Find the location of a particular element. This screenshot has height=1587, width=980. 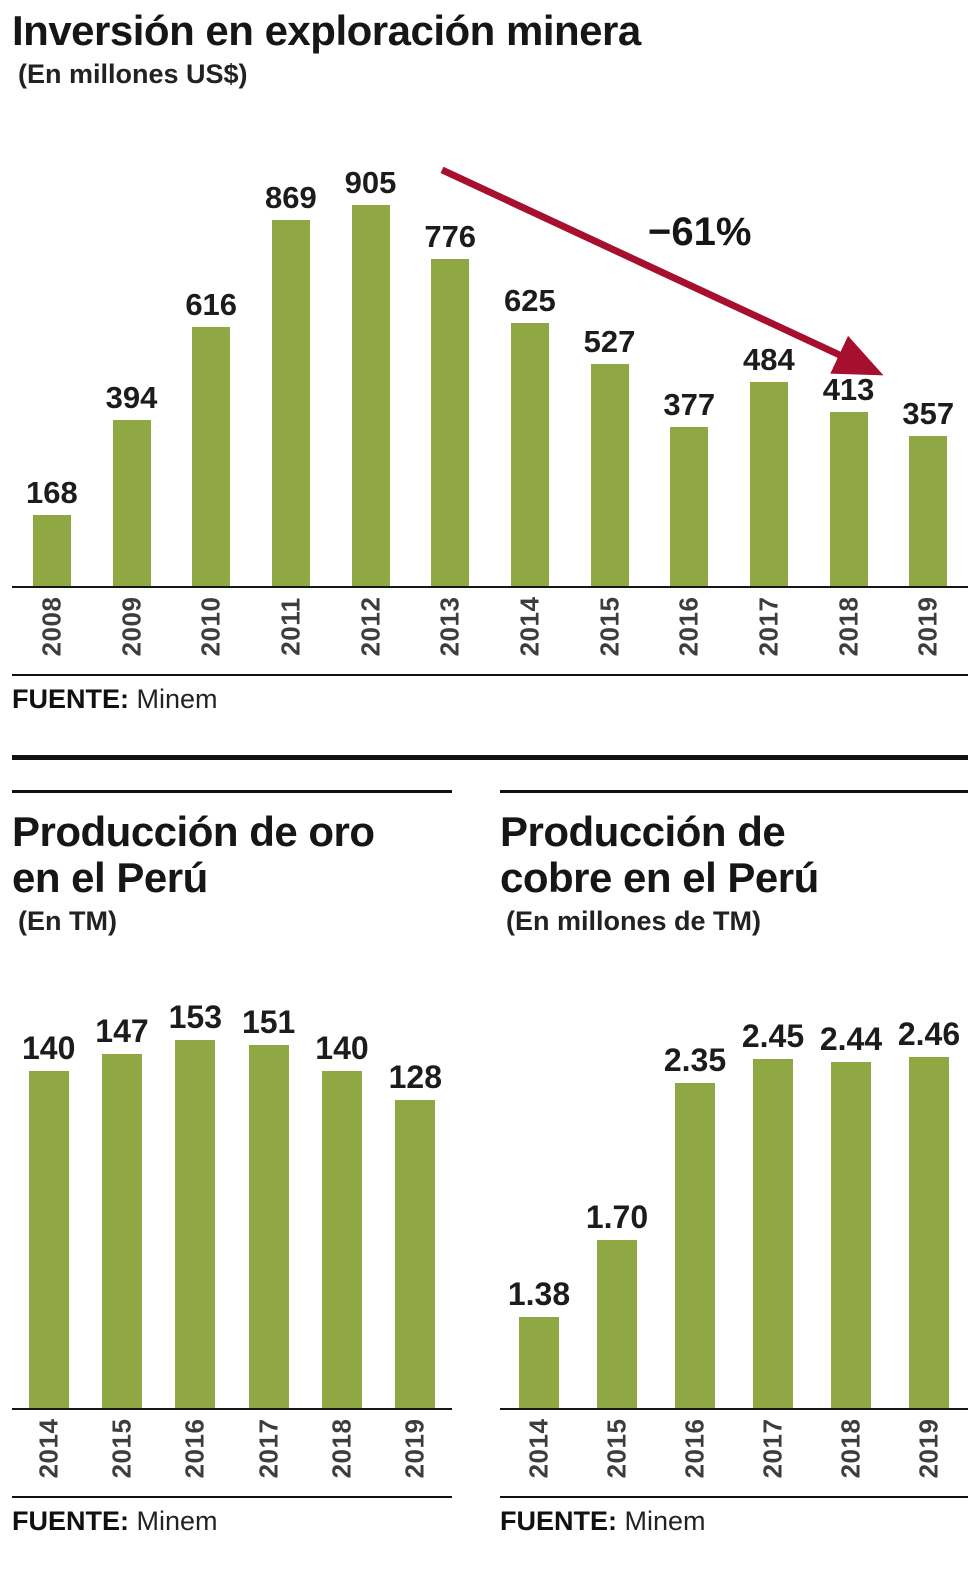

bar-column: 2.35 is located at coordinates (695, 1226).